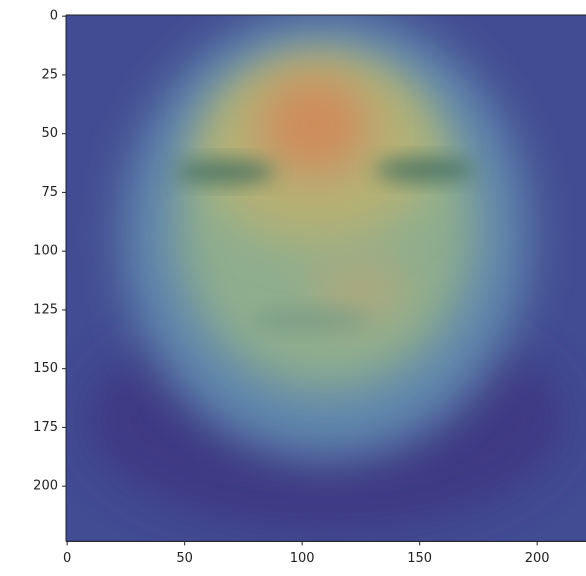 The width and height of the screenshot is (586, 576). Describe the element at coordinates (49, 192) in the screenshot. I see `y-tick-label: 75` at that location.